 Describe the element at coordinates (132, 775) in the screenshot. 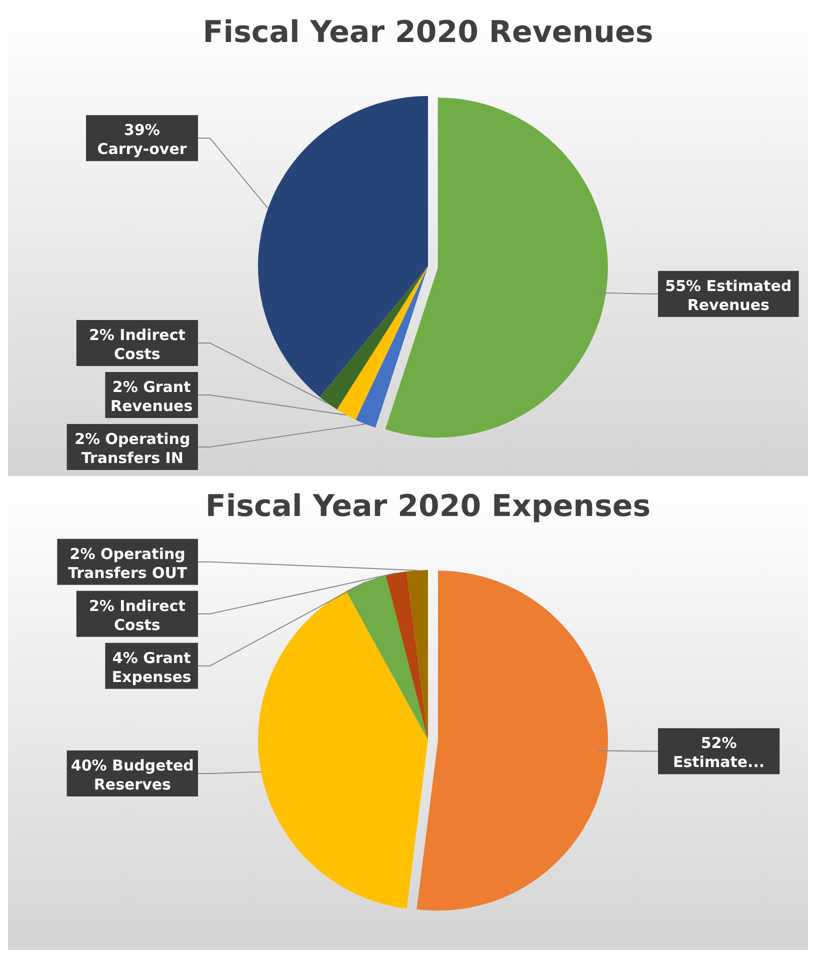

I see `slice-label: 40% Budgeted Reserves` at that location.